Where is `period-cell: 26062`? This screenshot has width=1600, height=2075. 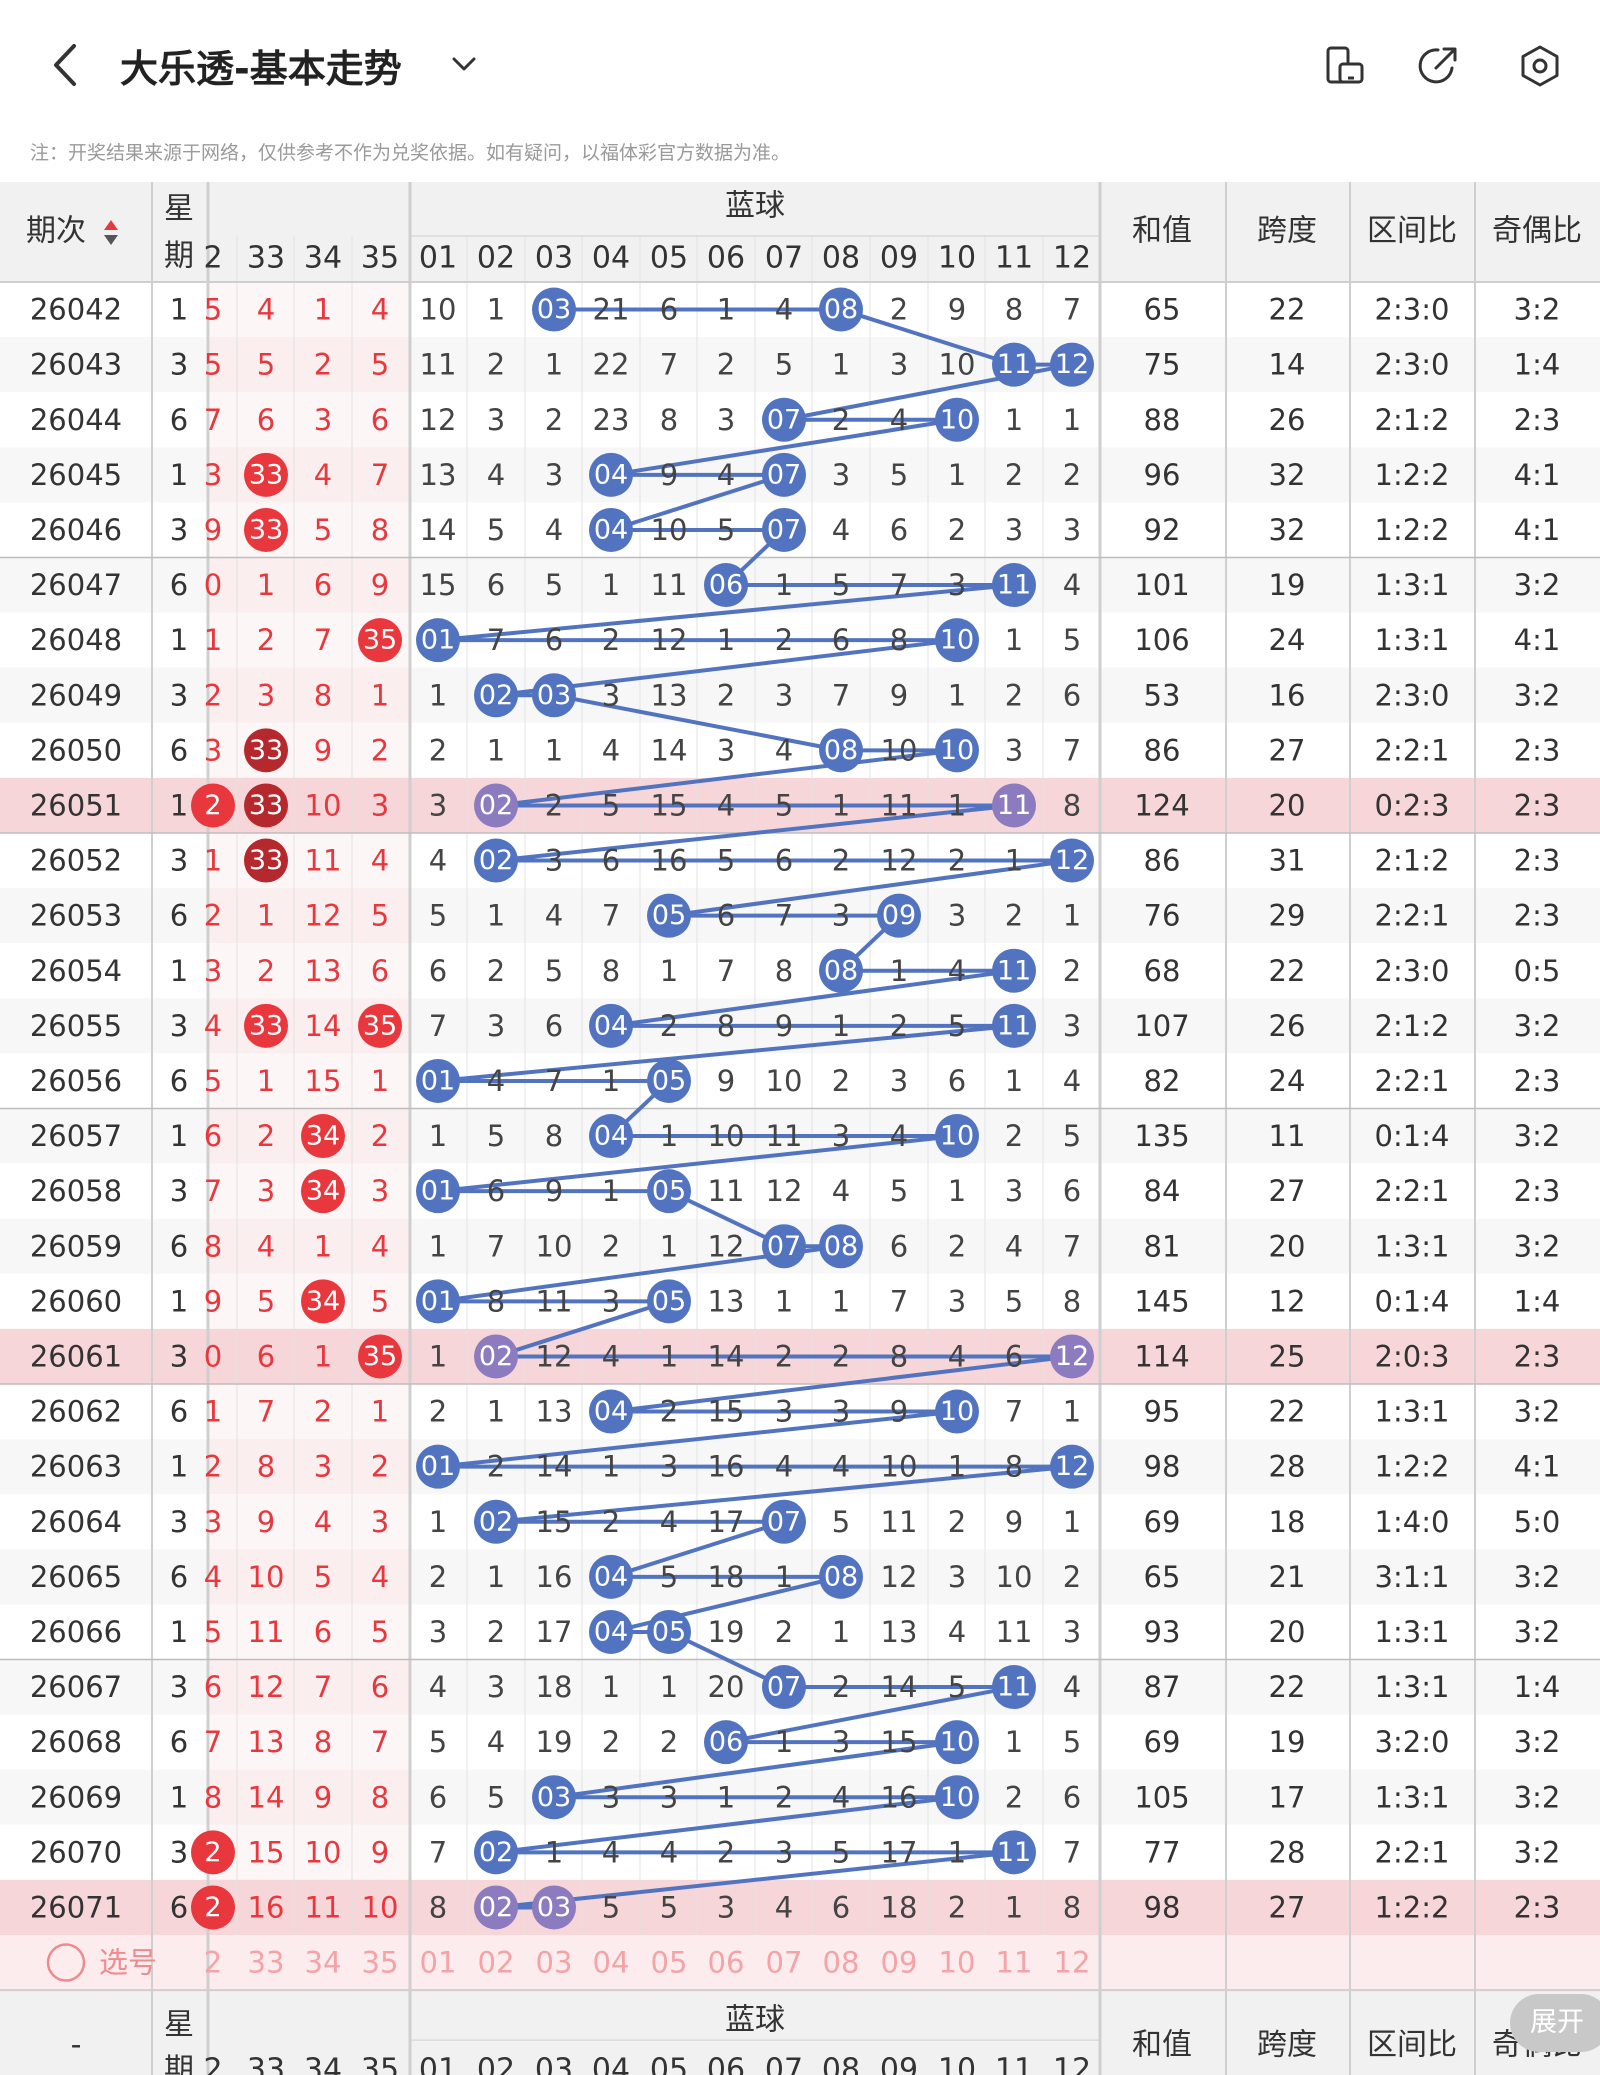
period-cell: 26062 is located at coordinates (76, 1412).